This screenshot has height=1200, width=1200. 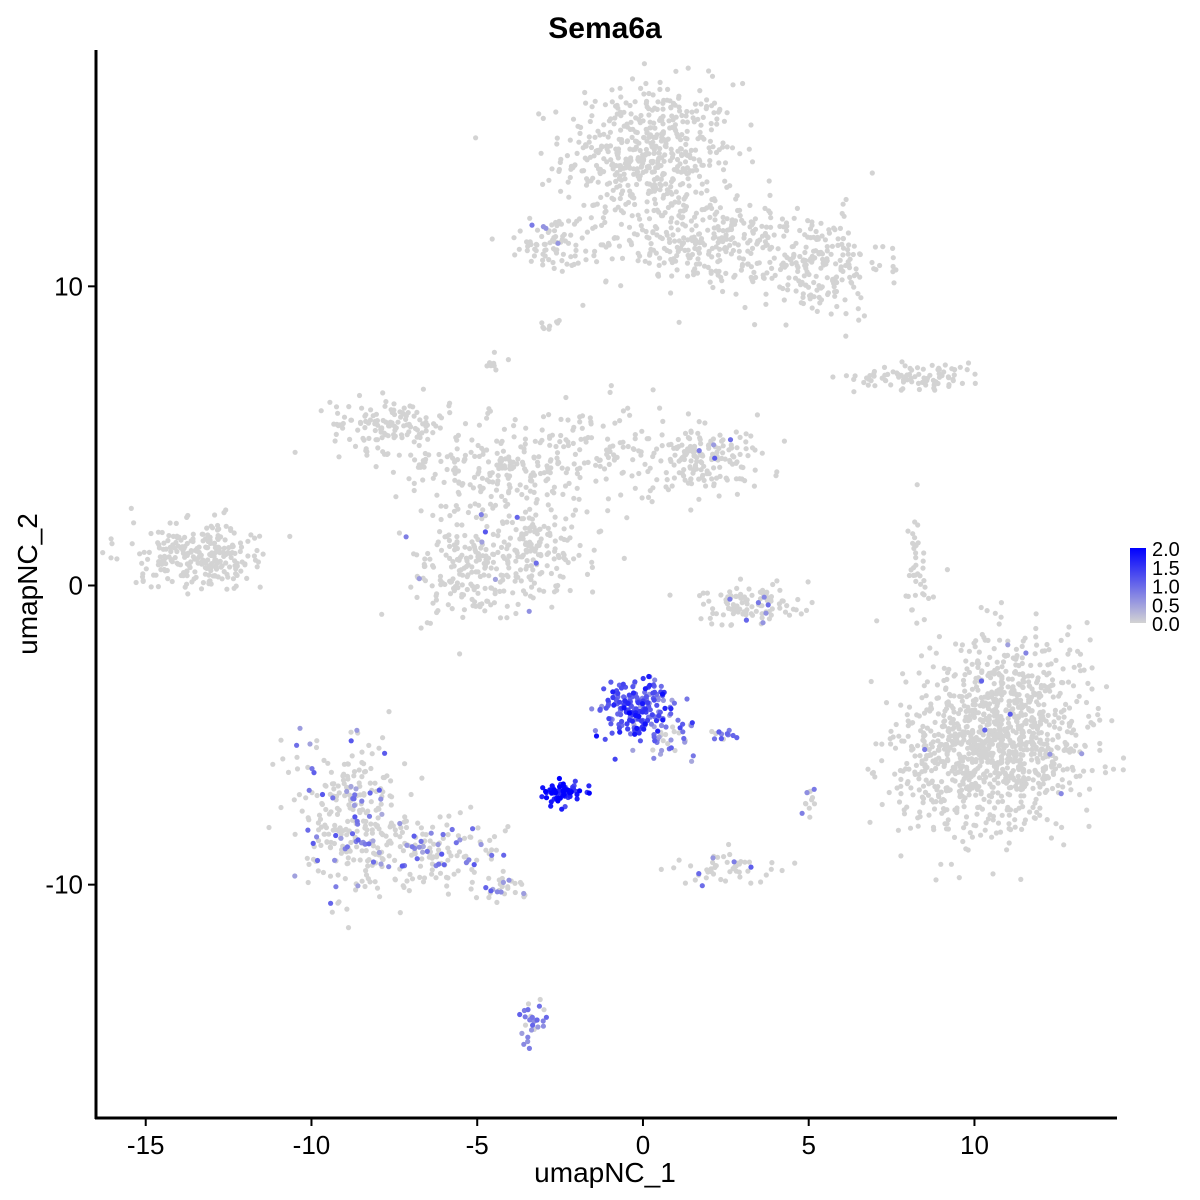 What do you see at coordinates (1166, 625) in the screenshot?
I see `legend-label: 0.0` at bounding box center [1166, 625].